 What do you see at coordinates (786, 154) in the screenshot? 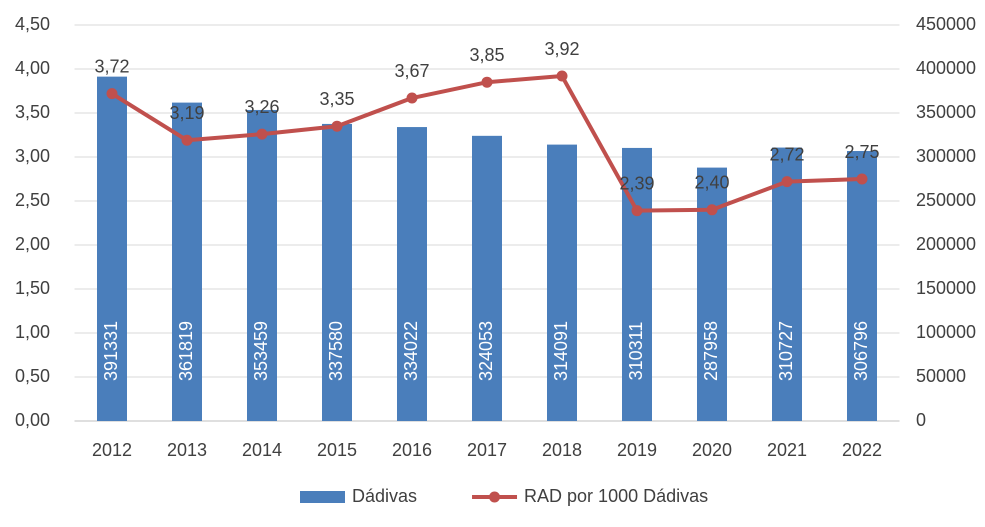
I see `line-value-label: 2,72` at bounding box center [786, 154].